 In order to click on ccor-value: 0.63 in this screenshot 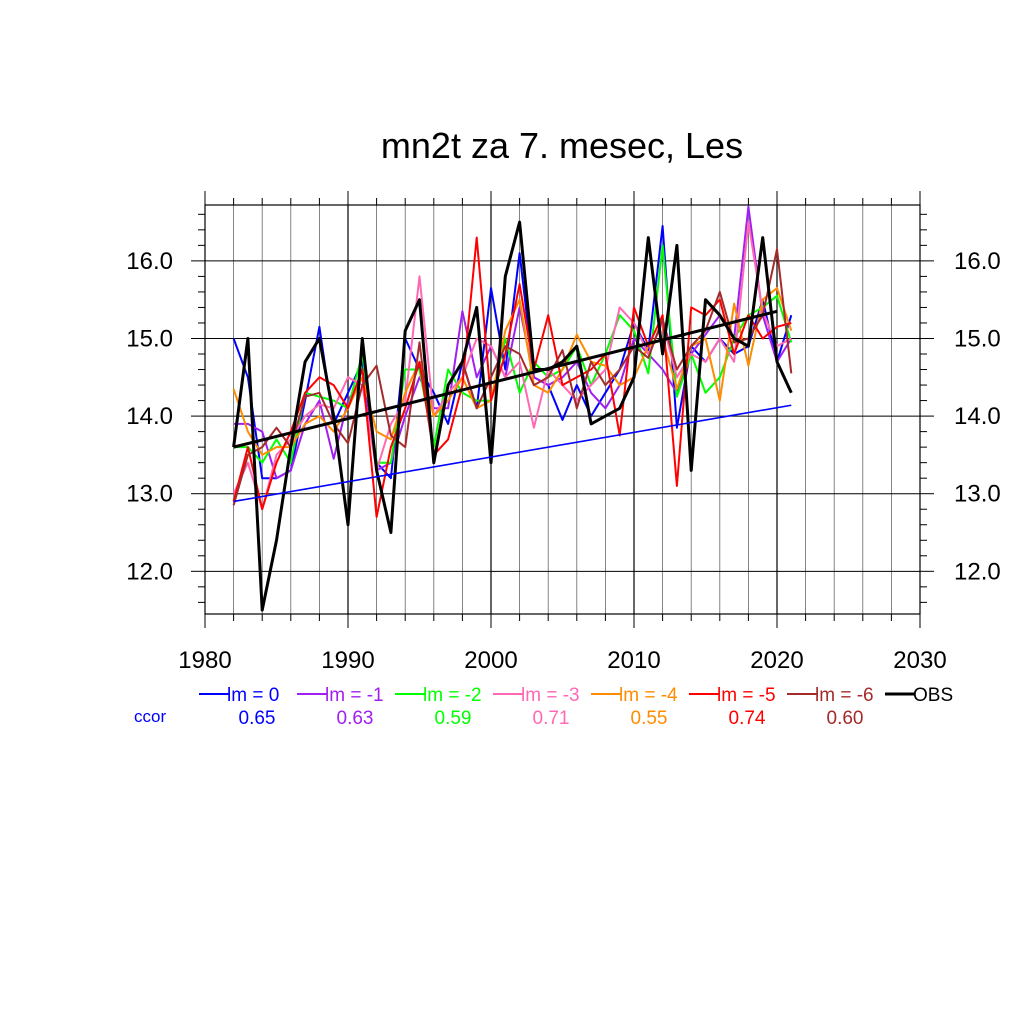, I will do `click(355, 718)`.